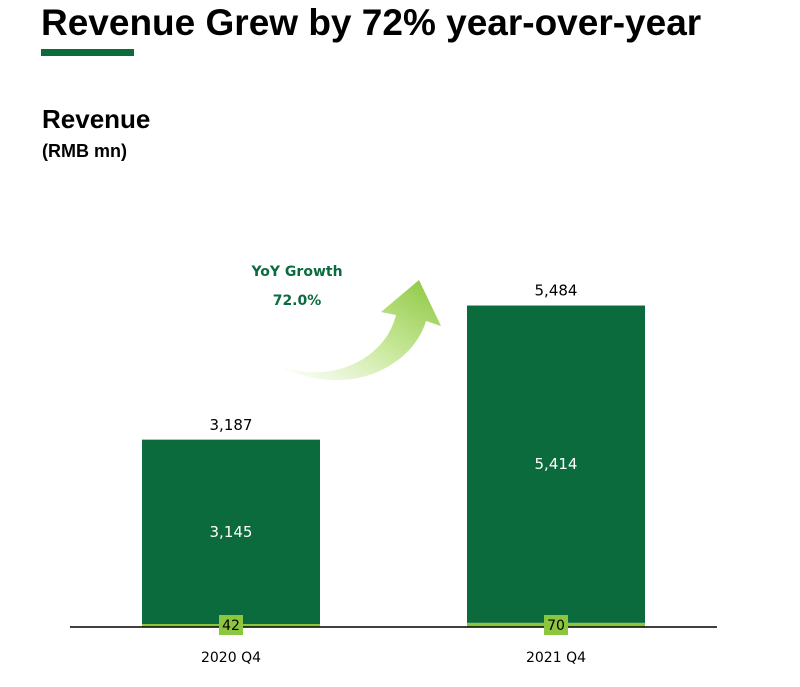  What do you see at coordinates (96, 119) in the screenshot?
I see `chart-title: Revenue` at bounding box center [96, 119].